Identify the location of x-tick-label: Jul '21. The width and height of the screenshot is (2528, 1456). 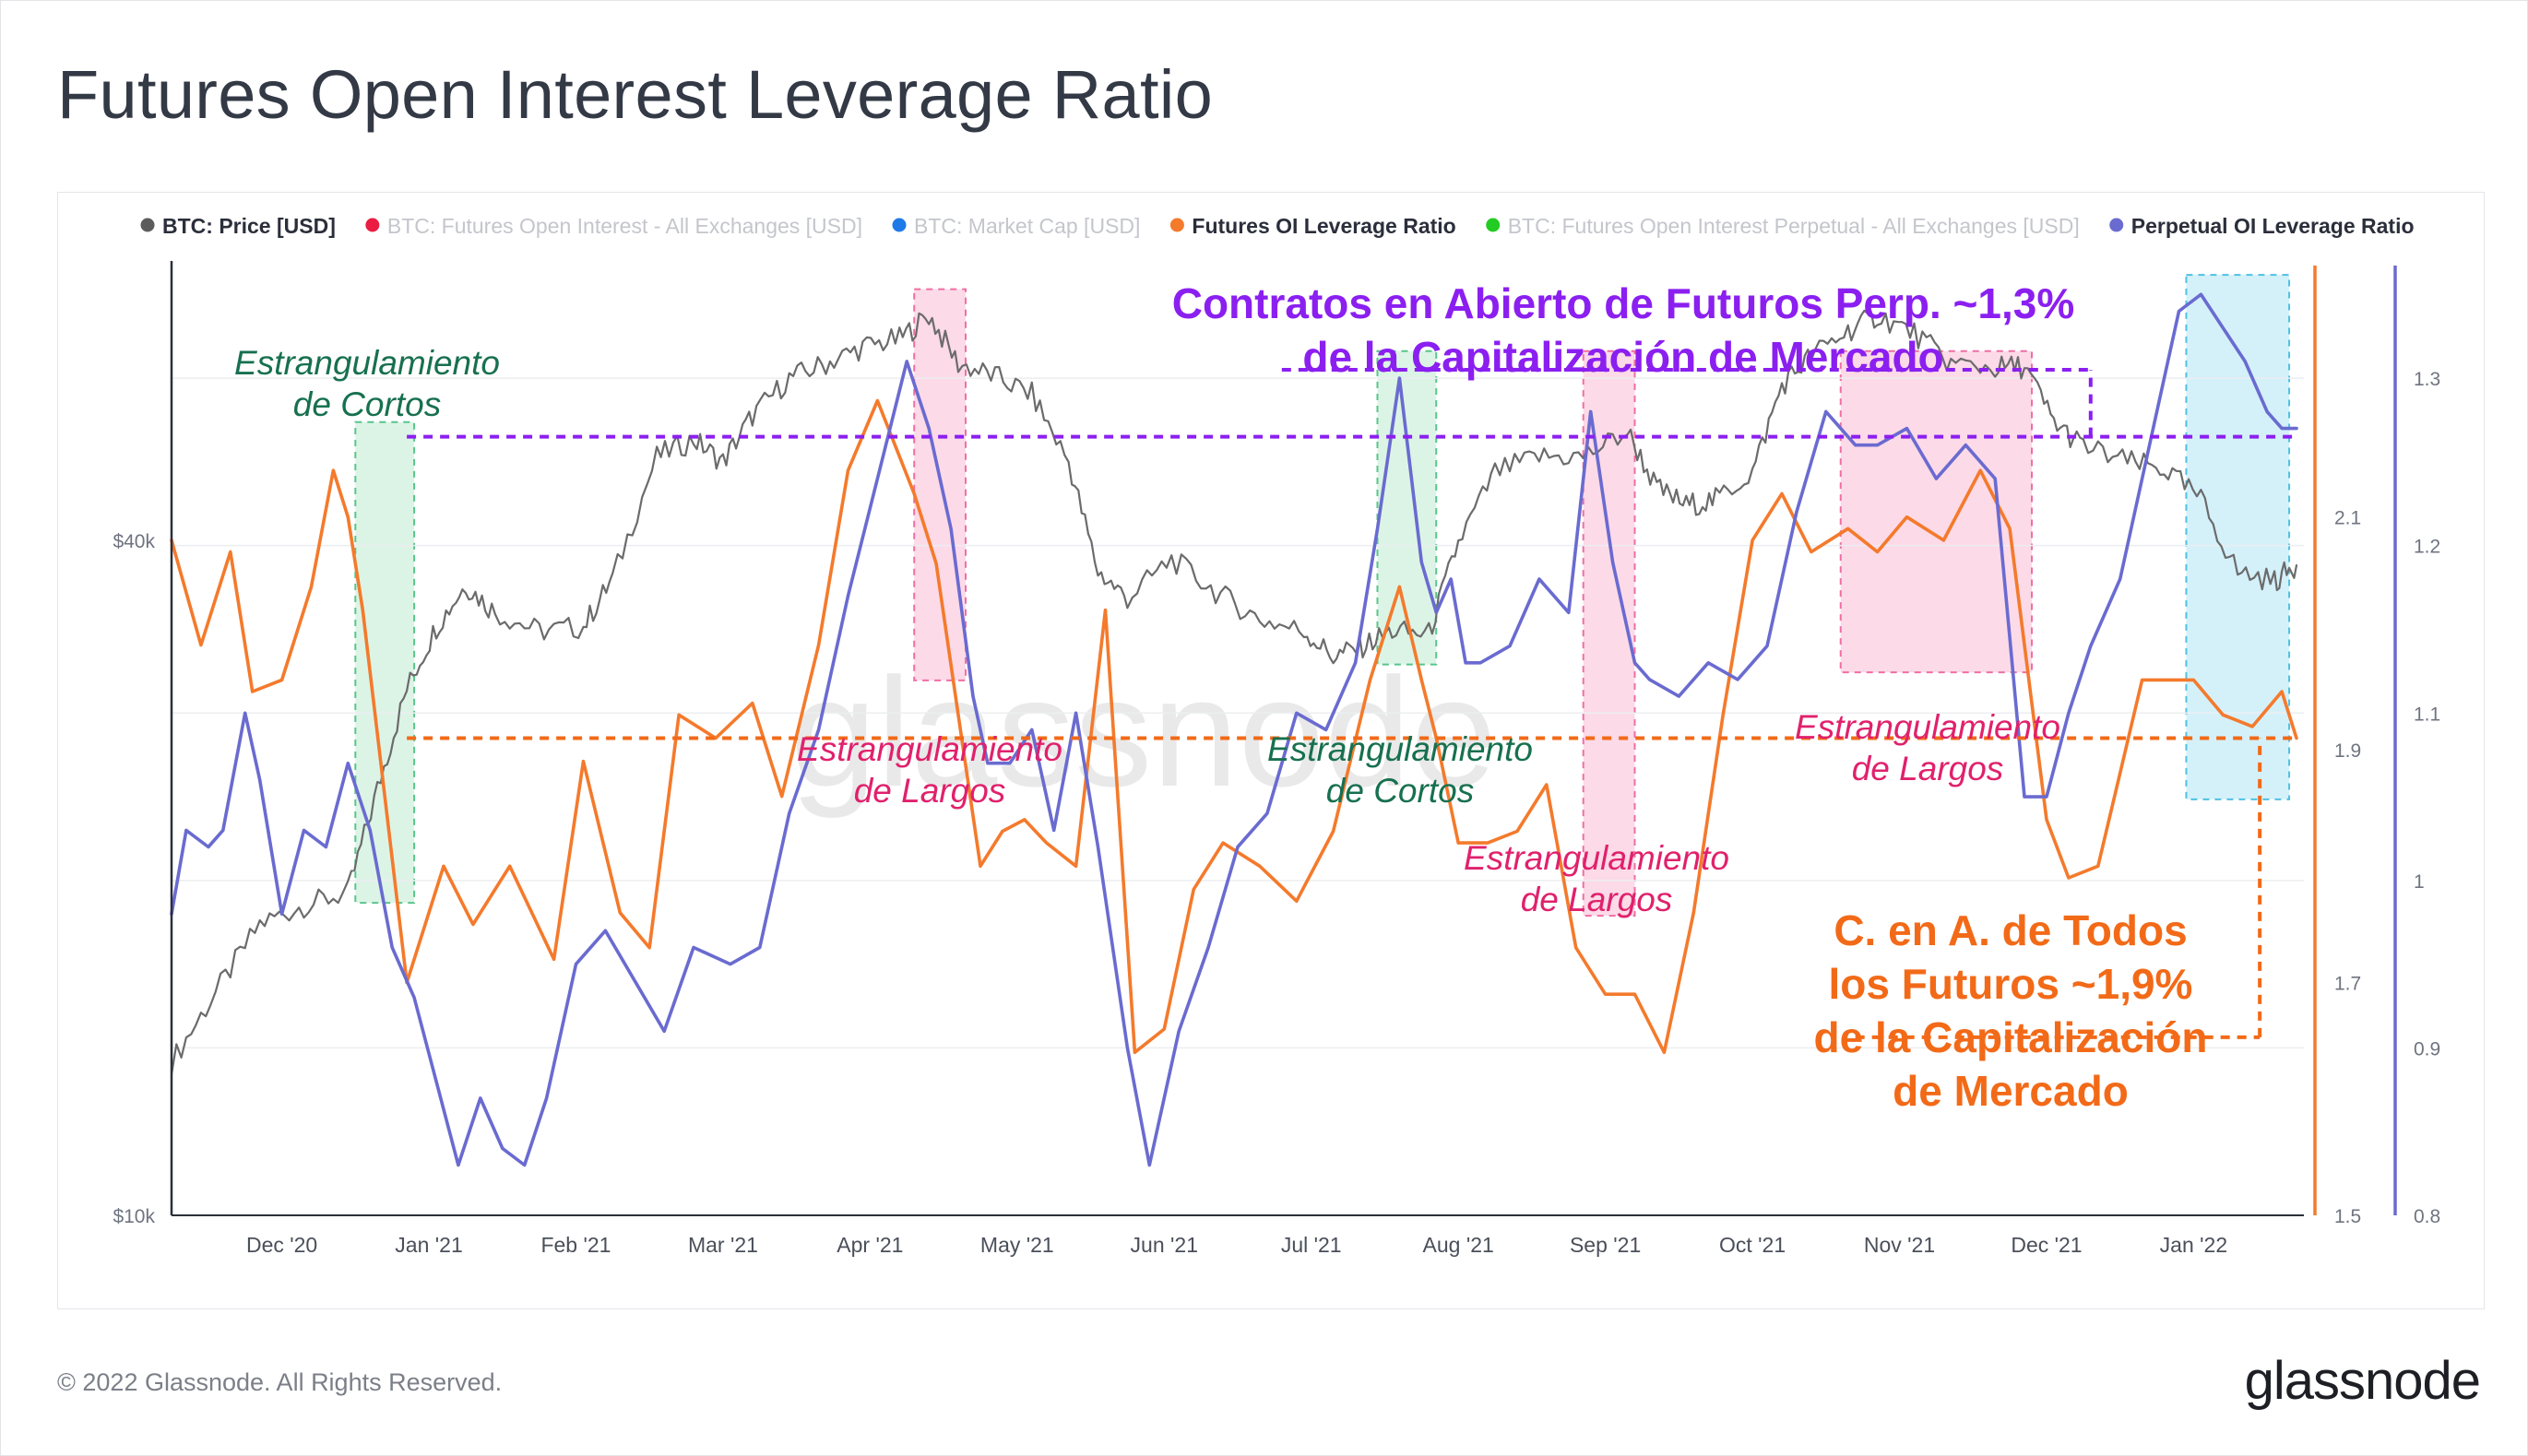
(1311, 1245).